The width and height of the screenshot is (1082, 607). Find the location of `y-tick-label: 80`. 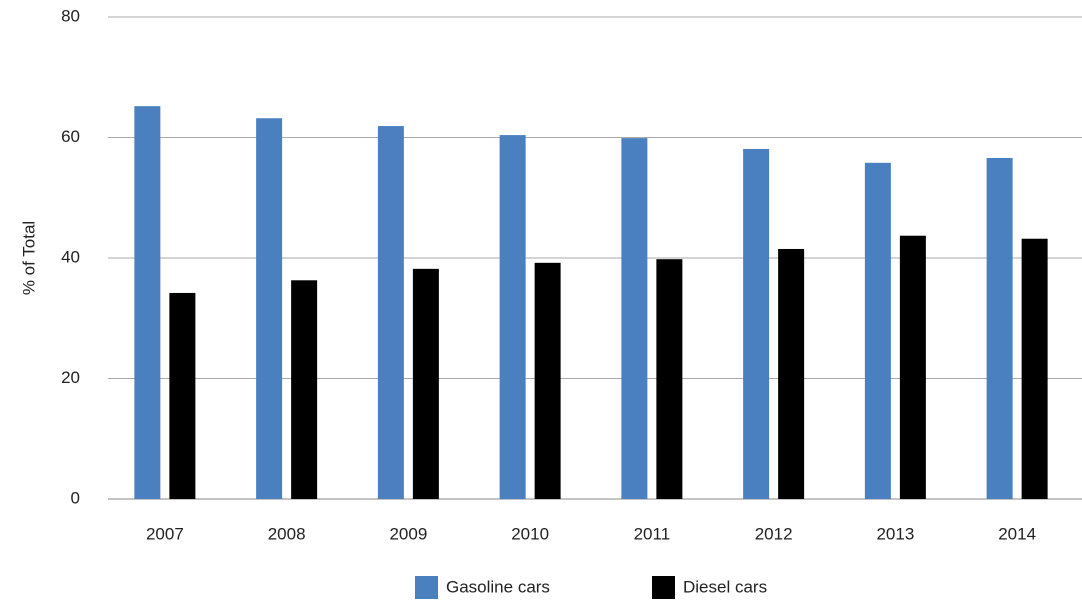

y-tick-label: 80 is located at coordinates (70, 15).